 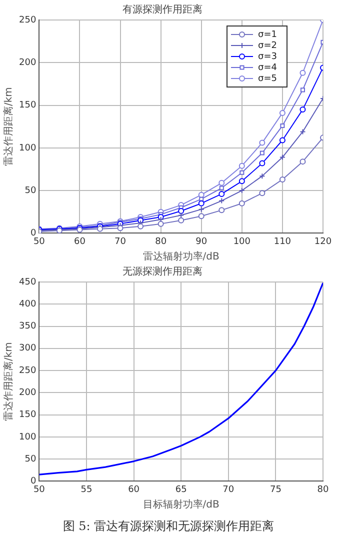 What do you see at coordinates (283, 241) in the screenshot?
I see `x-tick-label: 110` at bounding box center [283, 241].